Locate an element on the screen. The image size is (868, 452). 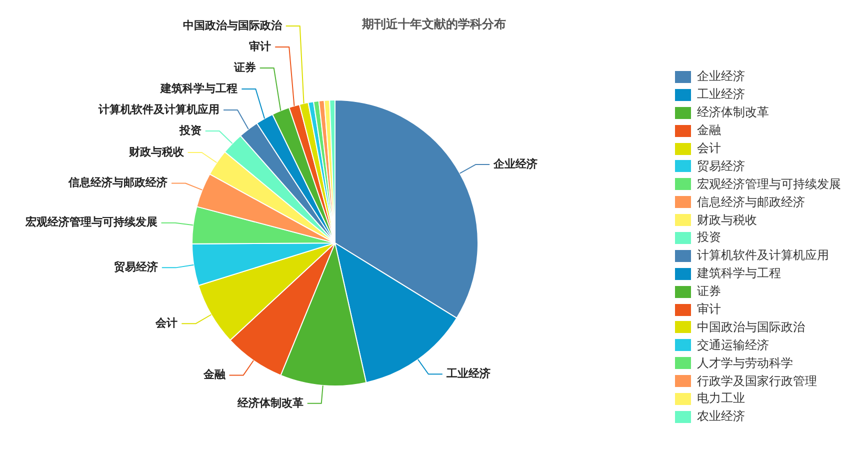
legend-label: 行政学及国家行政管理 is located at coordinates (757, 381).